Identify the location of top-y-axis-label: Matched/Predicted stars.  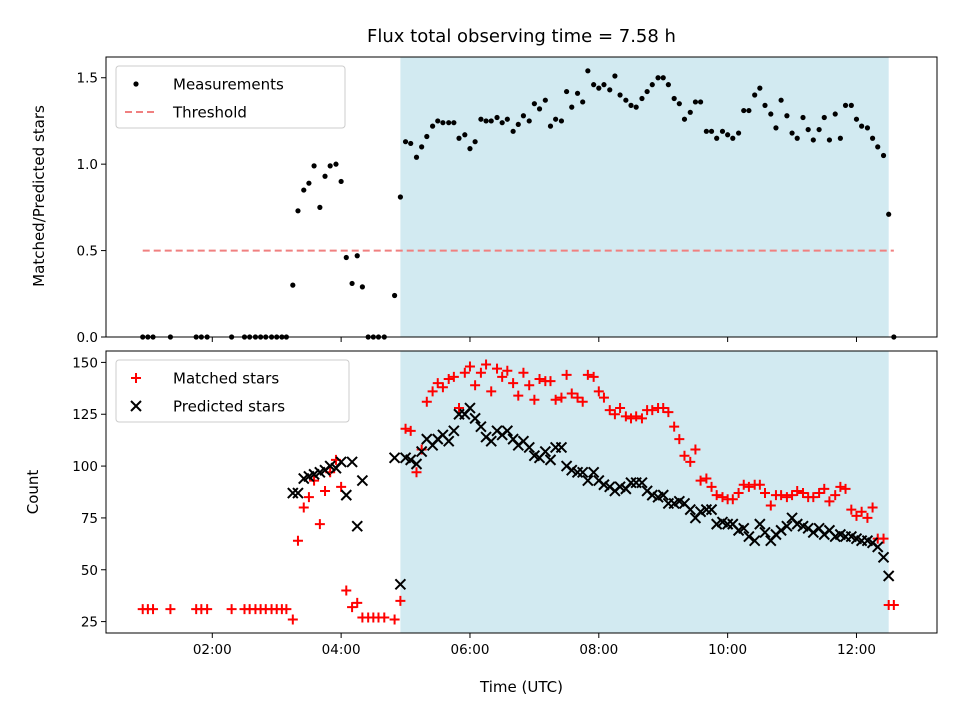
(39, 196).